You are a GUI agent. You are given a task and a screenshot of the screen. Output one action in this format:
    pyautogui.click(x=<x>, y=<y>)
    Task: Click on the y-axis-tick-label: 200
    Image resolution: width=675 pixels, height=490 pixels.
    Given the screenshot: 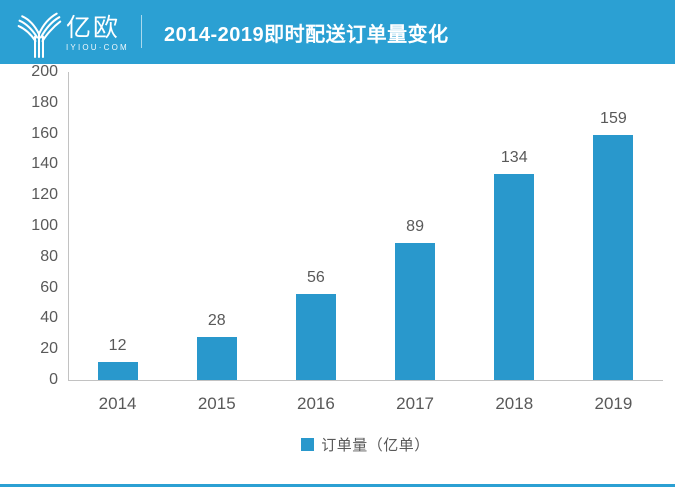 What is the action you would take?
    pyautogui.click(x=44, y=71)
    